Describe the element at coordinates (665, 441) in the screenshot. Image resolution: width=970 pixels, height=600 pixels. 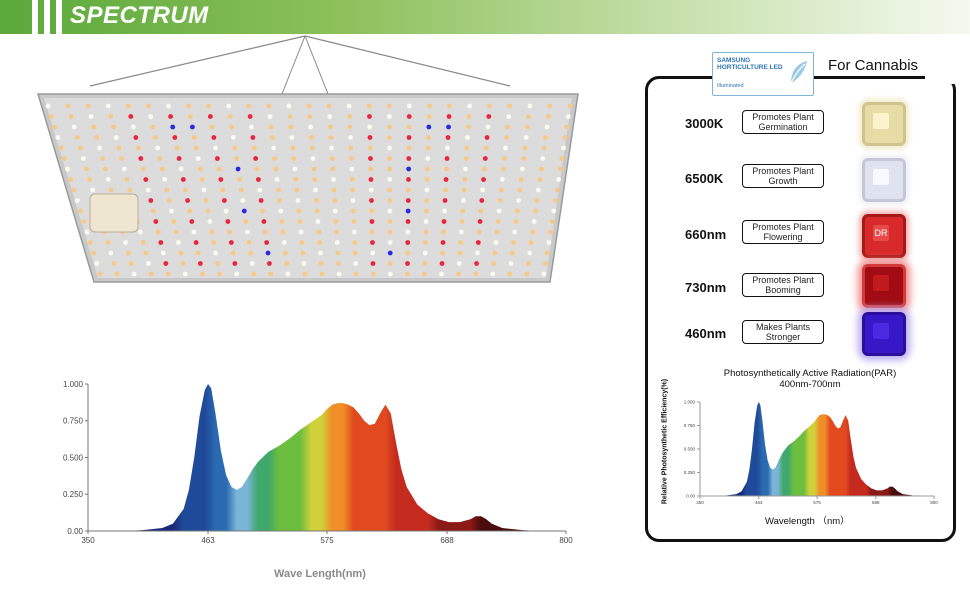
I see `par-ylabel: Relative Photosynthetic Efficiency(%)` at that location.